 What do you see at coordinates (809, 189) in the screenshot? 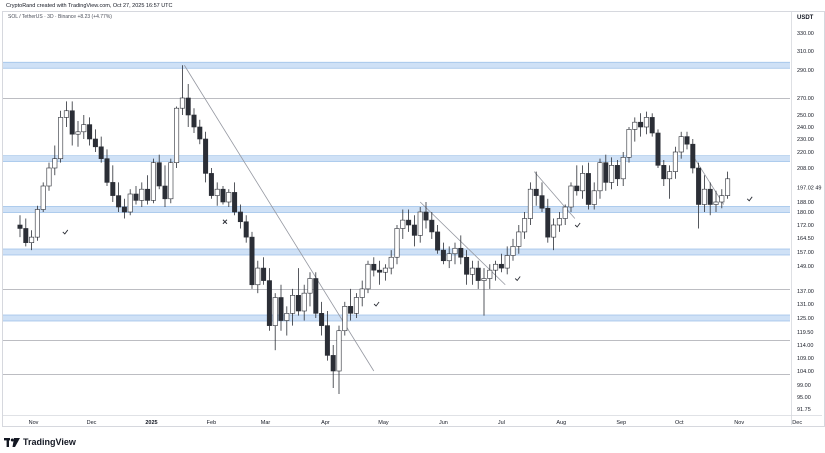
I see `current-price-label: 197.02 49` at bounding box center [809, 189].